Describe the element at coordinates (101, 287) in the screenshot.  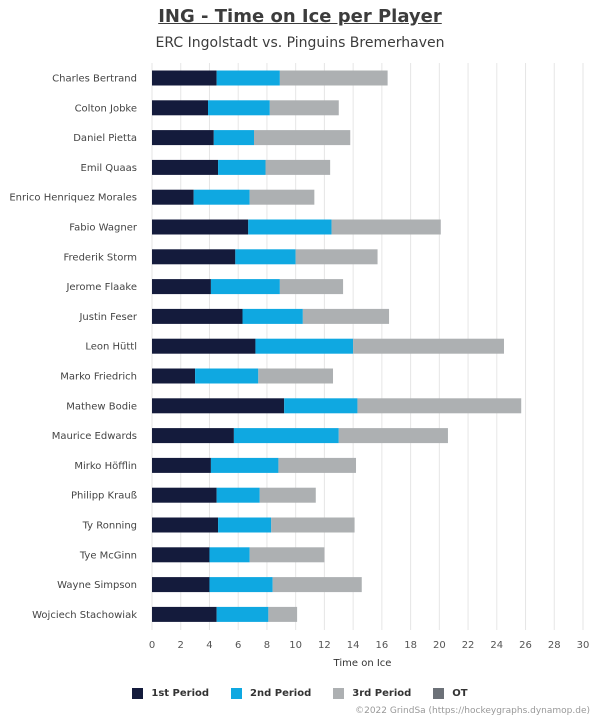
I see `player-label: Jerome Flaake` at that location.